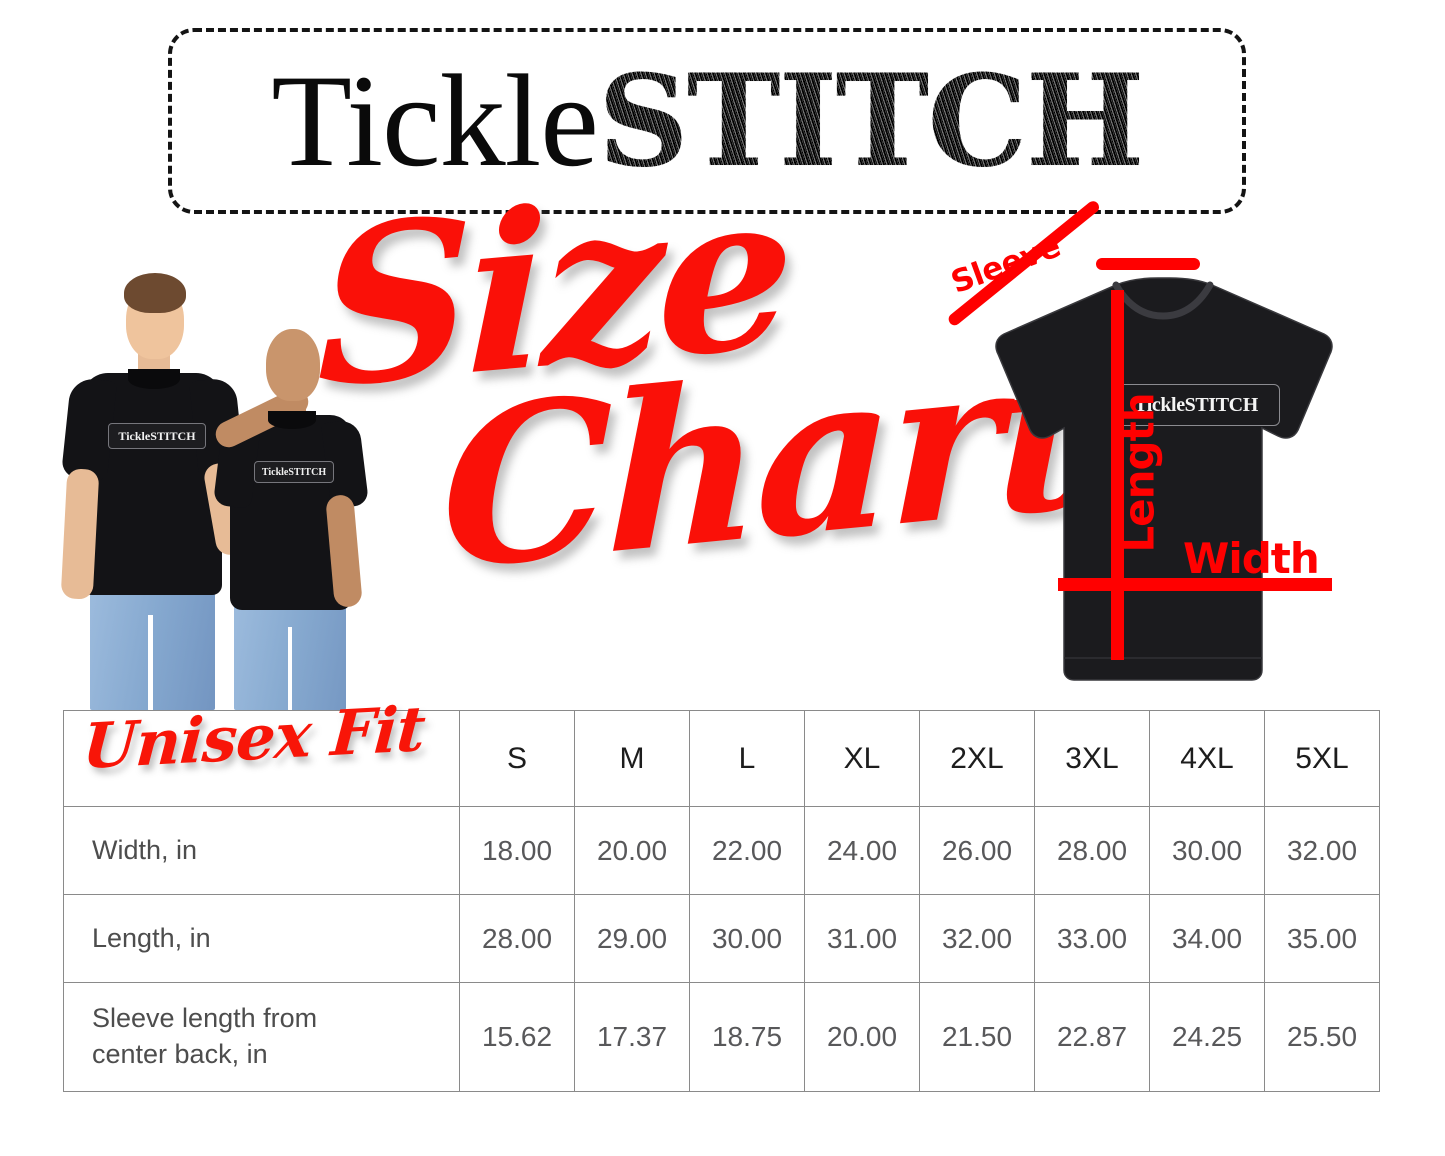  I want to click on male-neckline, so click(154, 379).